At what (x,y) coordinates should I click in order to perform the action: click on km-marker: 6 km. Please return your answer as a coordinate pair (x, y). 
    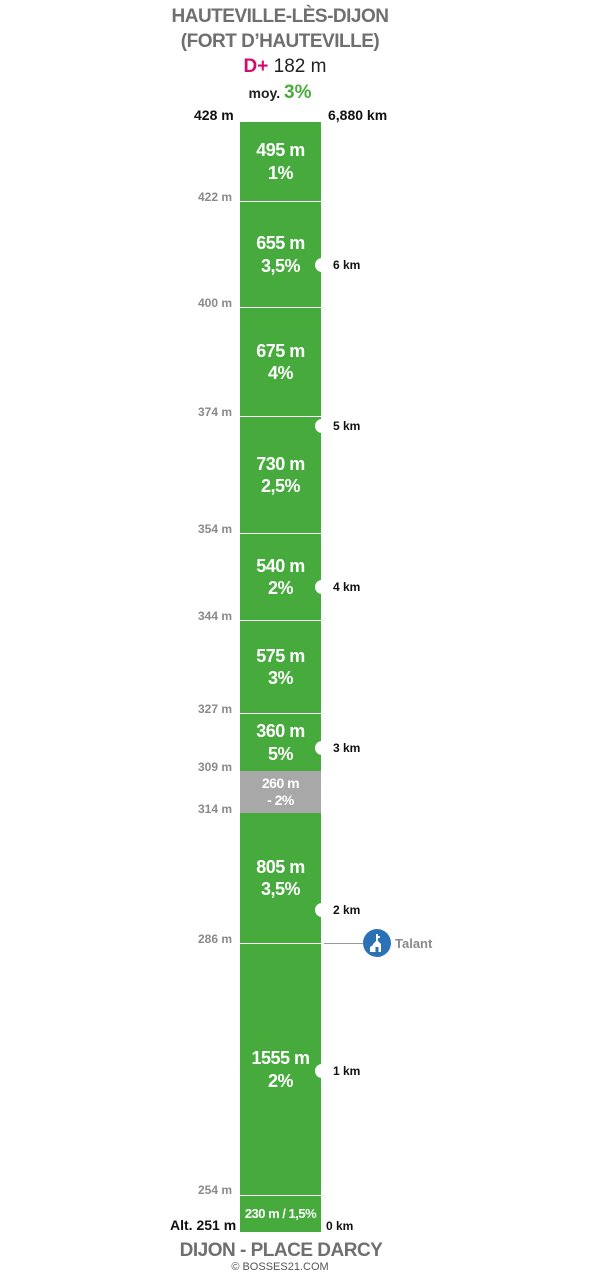
    Looking at the image, I should click on (337, 265).